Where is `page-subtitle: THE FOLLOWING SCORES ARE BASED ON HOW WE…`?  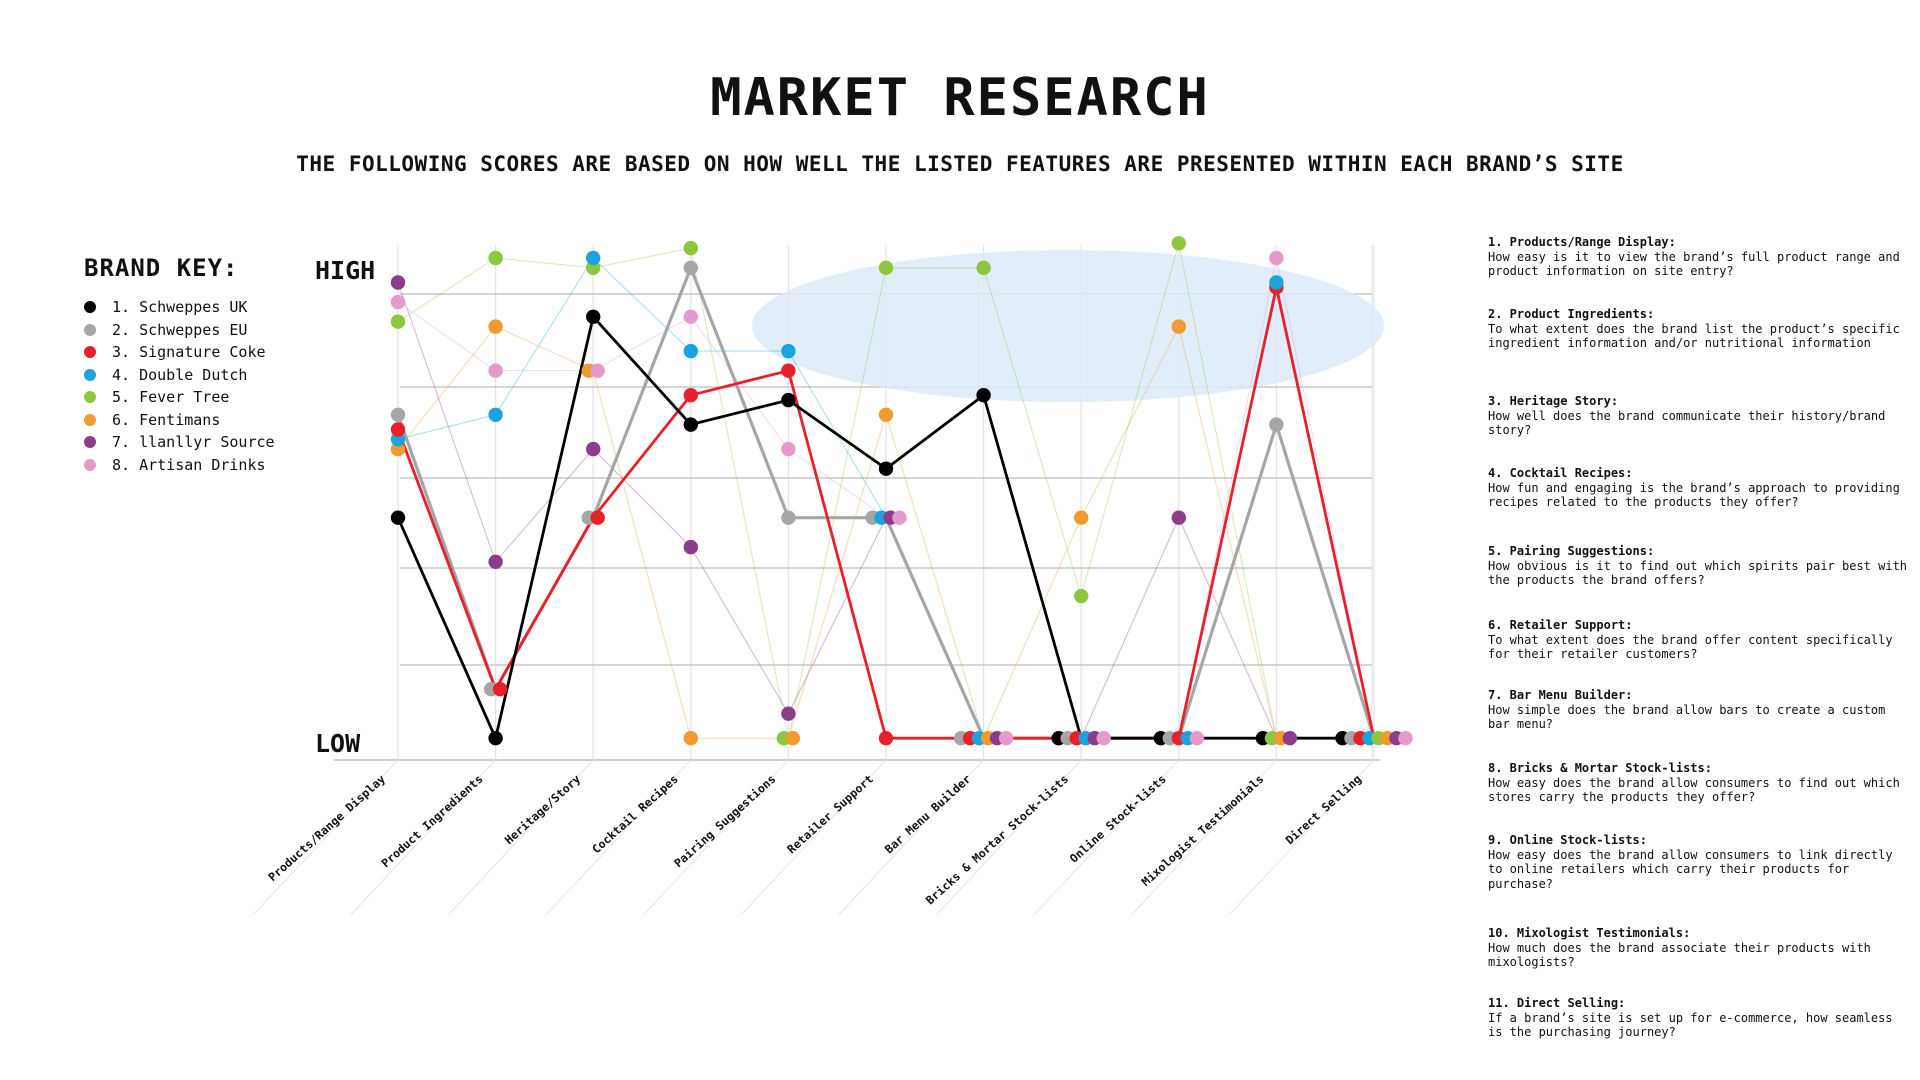 page-subtitle: THE FOLLOWING SCORES ARE BASED ON HOW WE… is located at coordinates (960, 164).